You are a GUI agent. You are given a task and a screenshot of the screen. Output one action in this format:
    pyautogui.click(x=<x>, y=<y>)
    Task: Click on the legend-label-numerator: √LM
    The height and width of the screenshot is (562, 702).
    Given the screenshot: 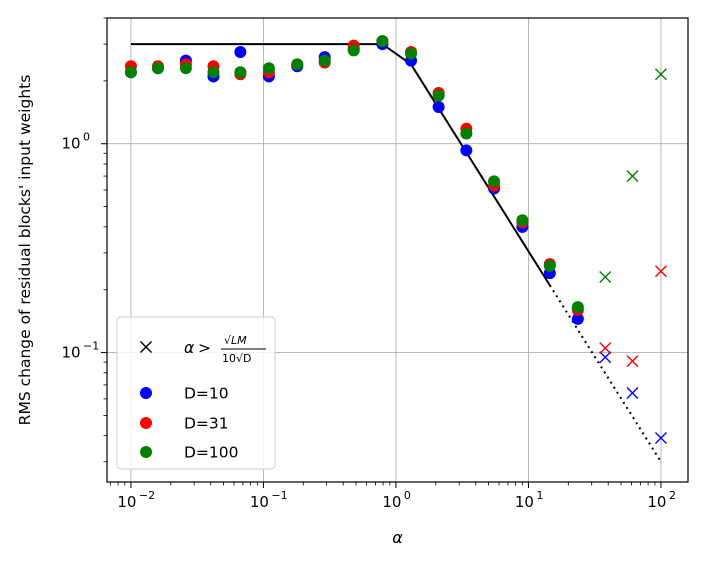 What is the action you would take?
    pyautogui.click(x=235, y=340)
    